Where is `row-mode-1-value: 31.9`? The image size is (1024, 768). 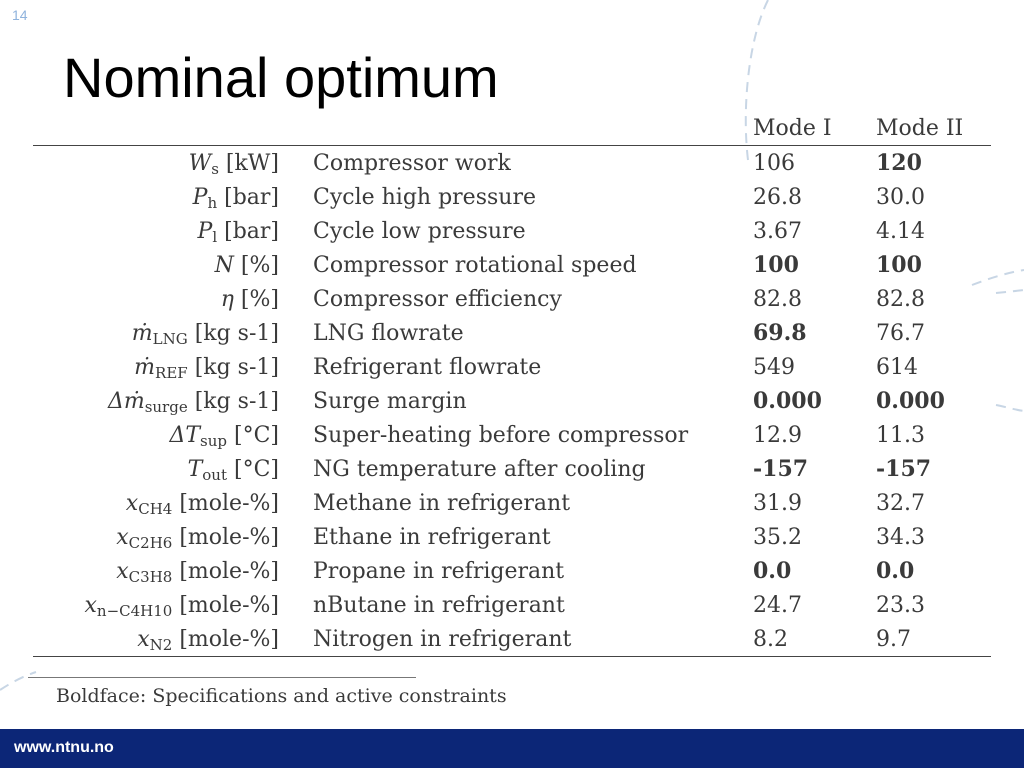 row-mode-1-value: 31.9 is located at coordinates (777, 503).